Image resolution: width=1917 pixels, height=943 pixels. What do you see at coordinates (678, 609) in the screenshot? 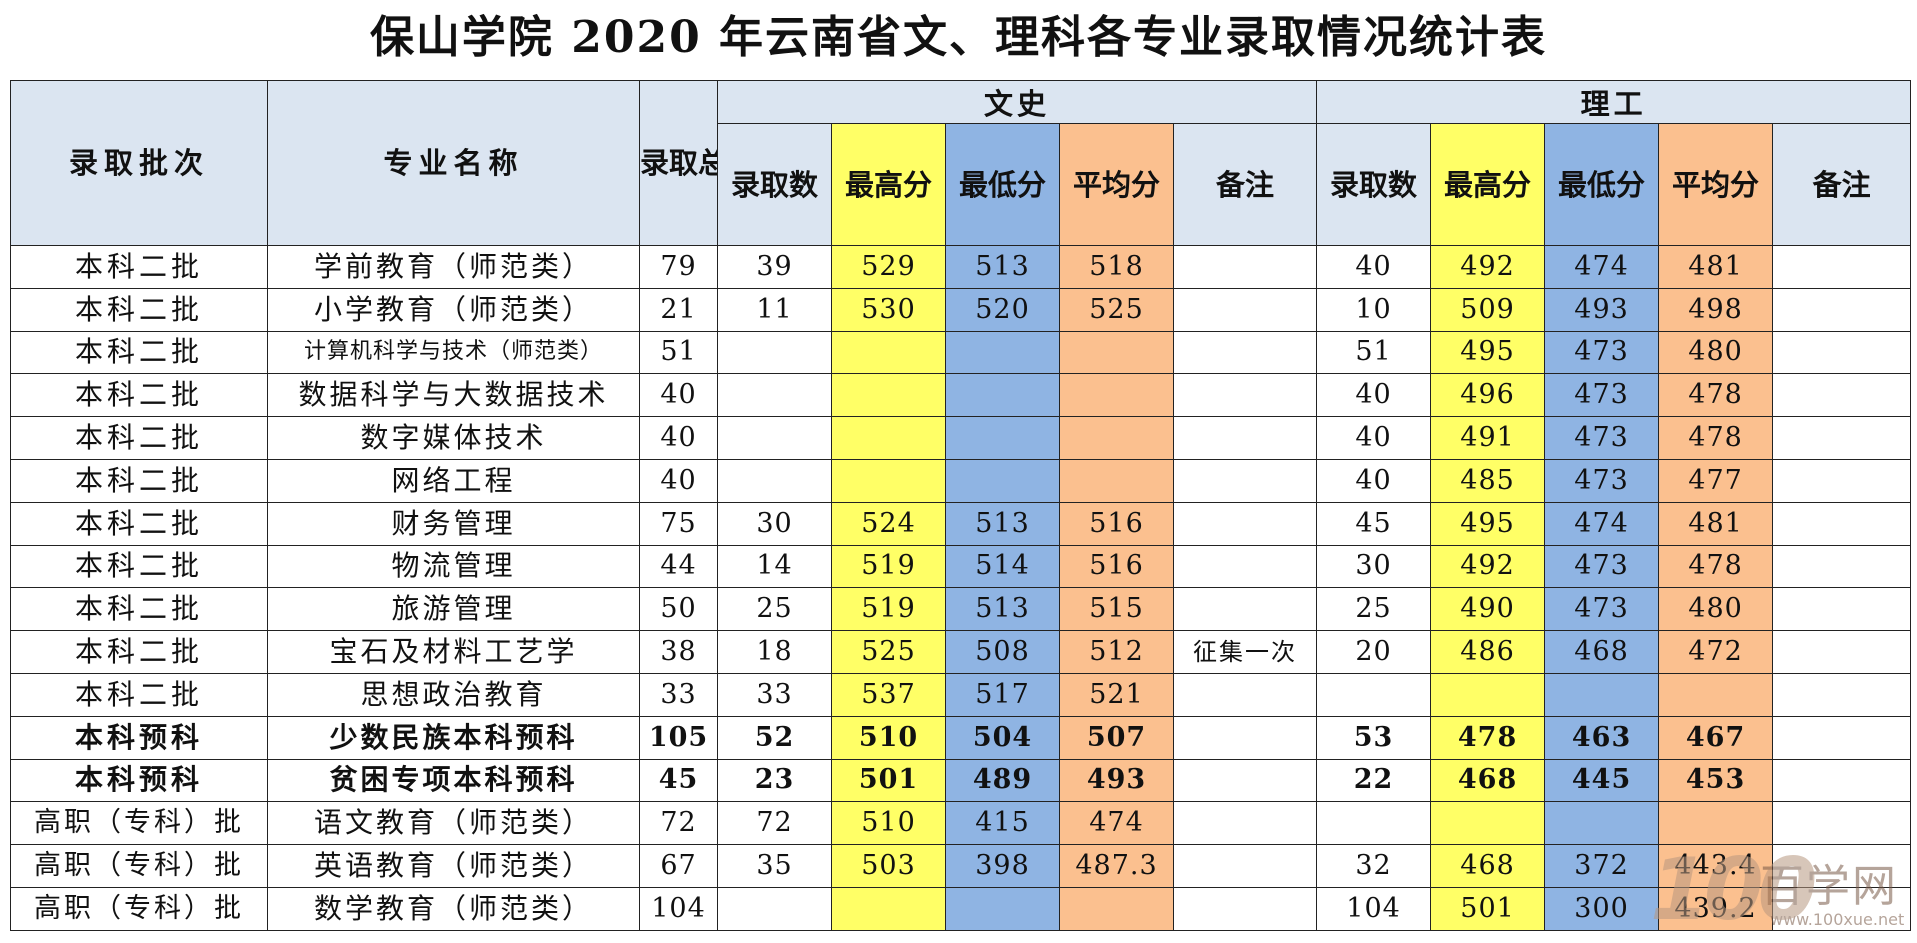
I see `total-cell: 50` at bounding box center [678, 609].